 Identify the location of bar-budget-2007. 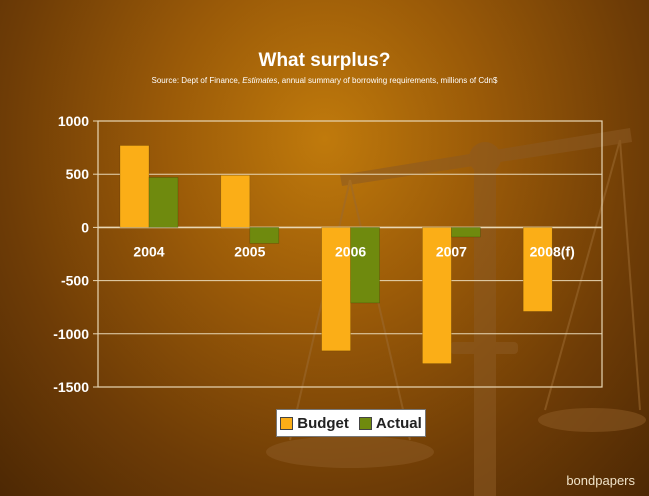
(437, 295).